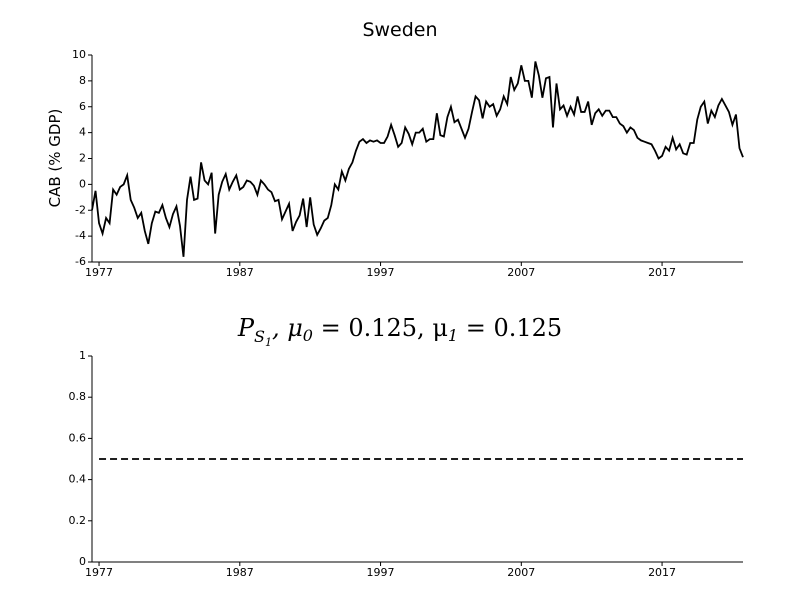  Describe the element at coordinates (82, 158) in the screenshot. I see `y-tick-label: 2` at that location.